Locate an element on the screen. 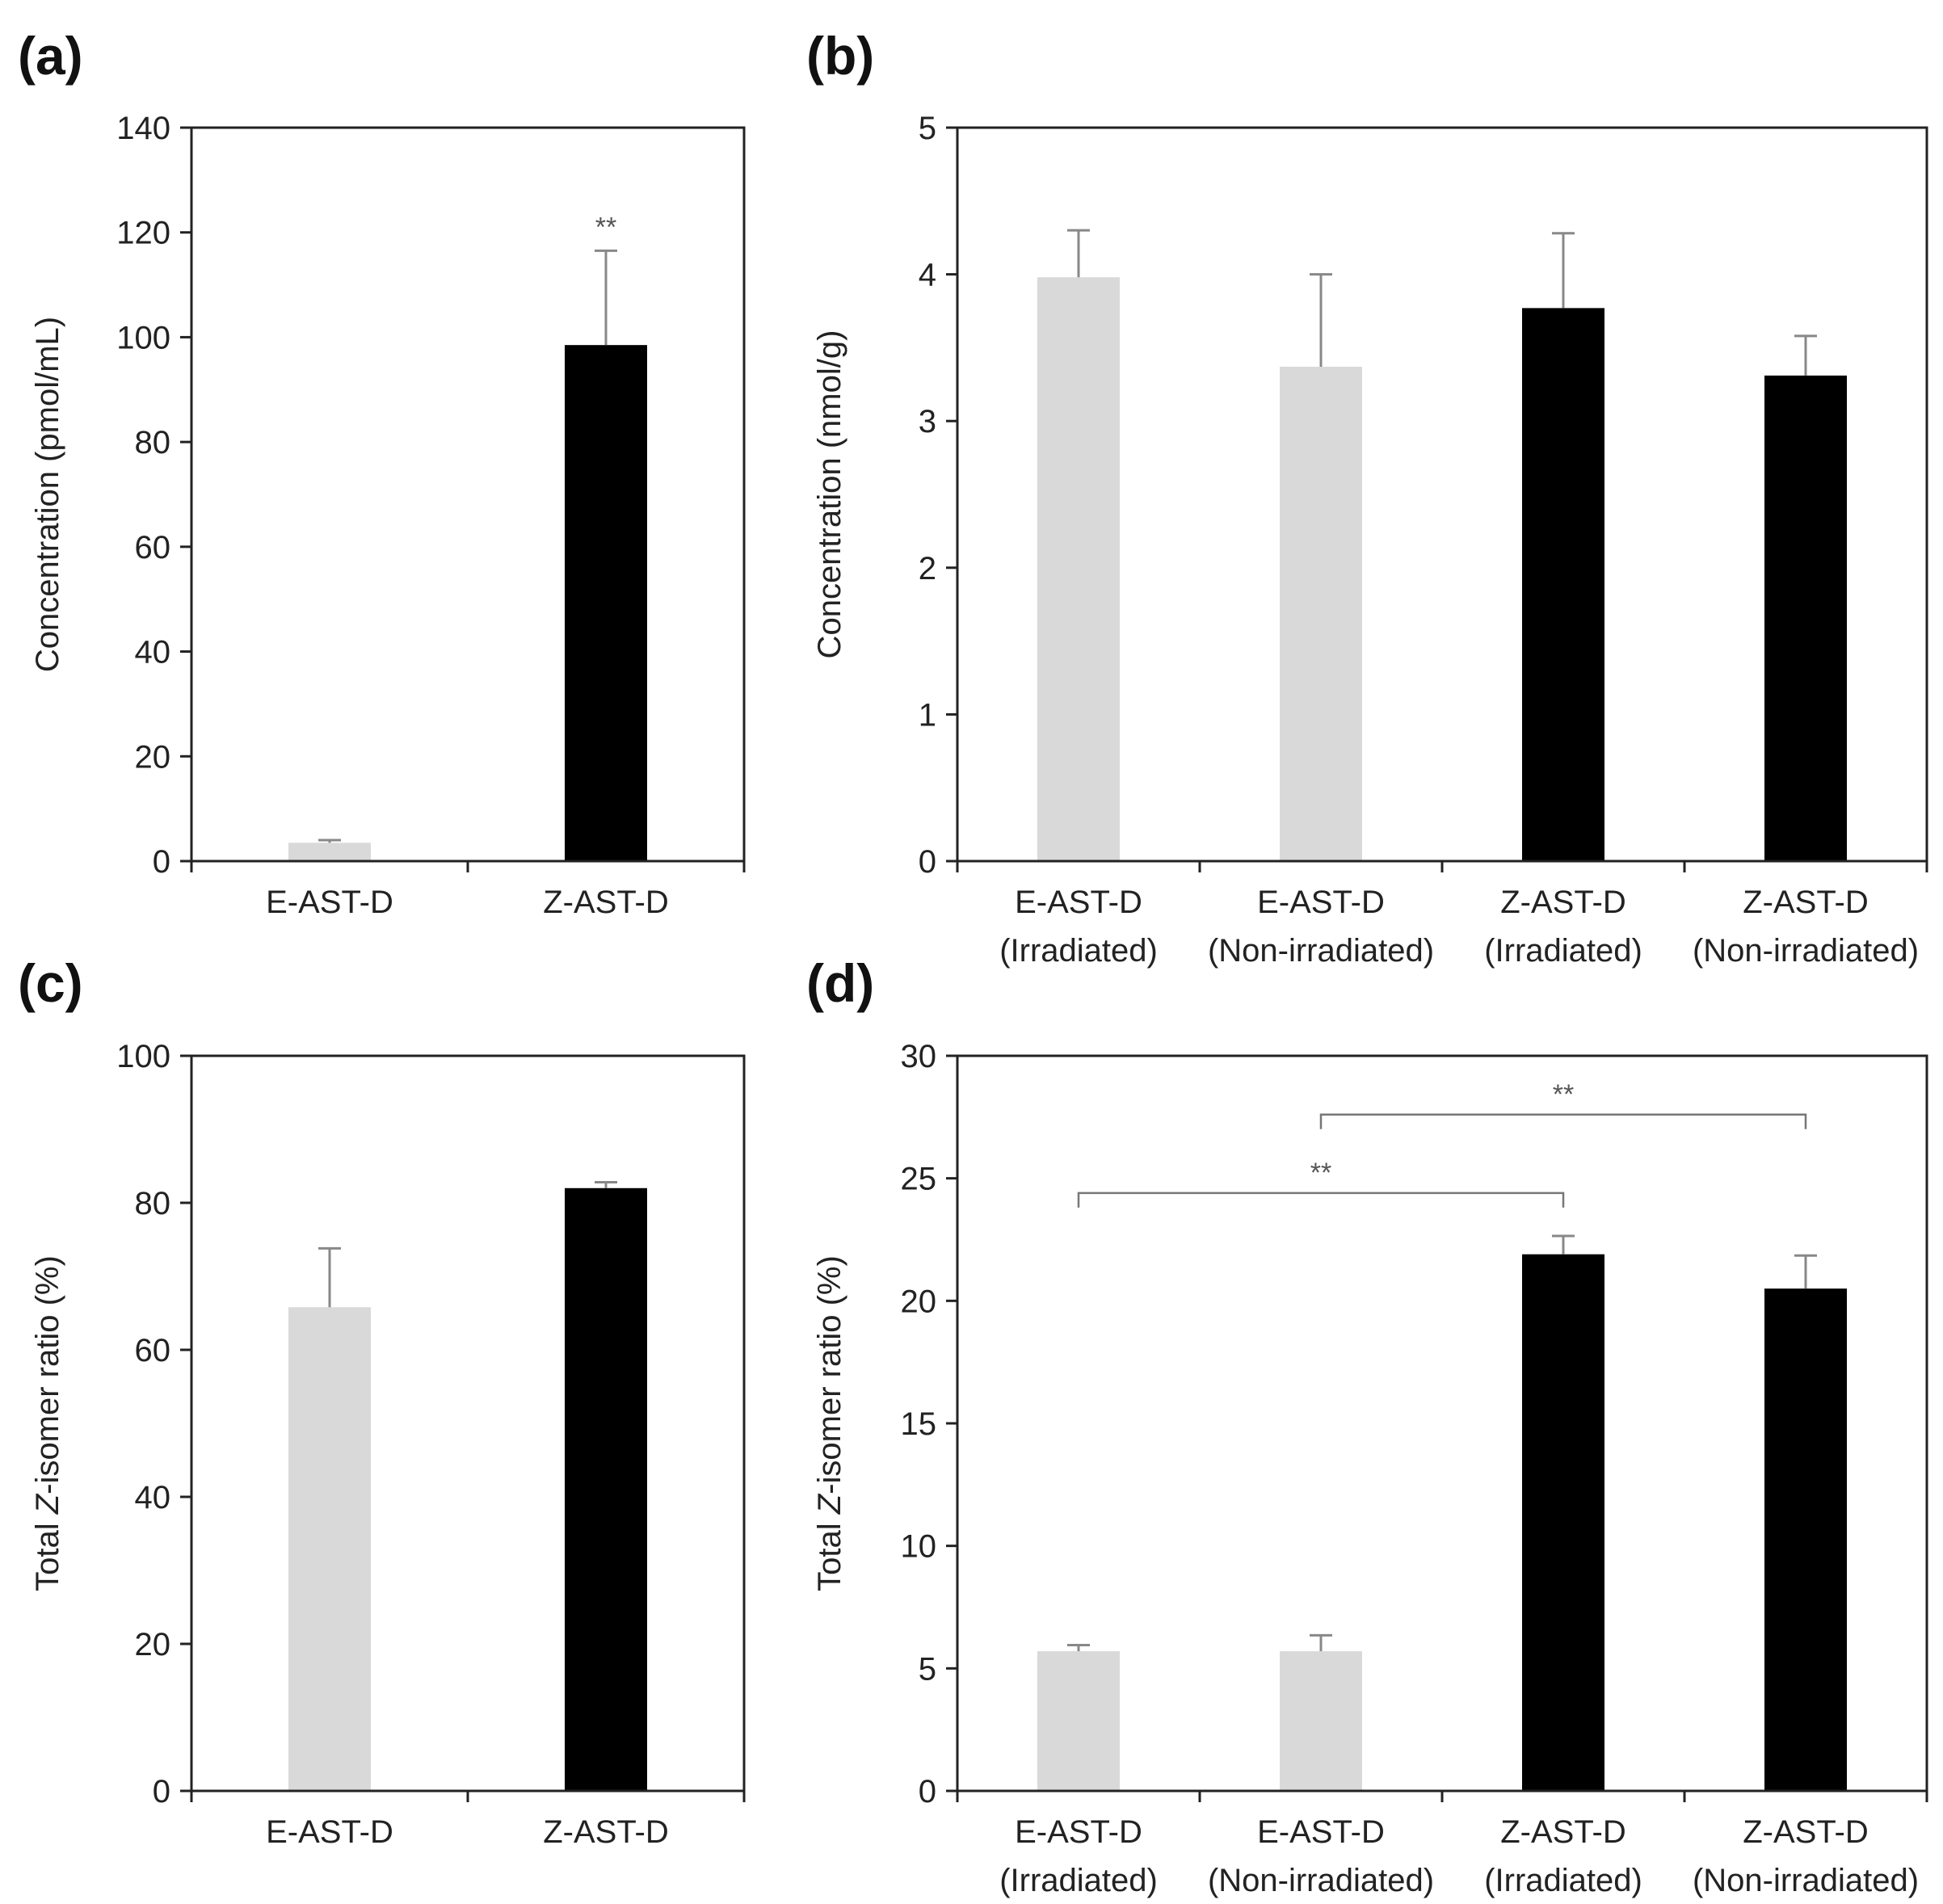 This screenshot has height=1904, width=1943. panel-d-ytick-label-4: 20 is located at coordinates (919, 1301).